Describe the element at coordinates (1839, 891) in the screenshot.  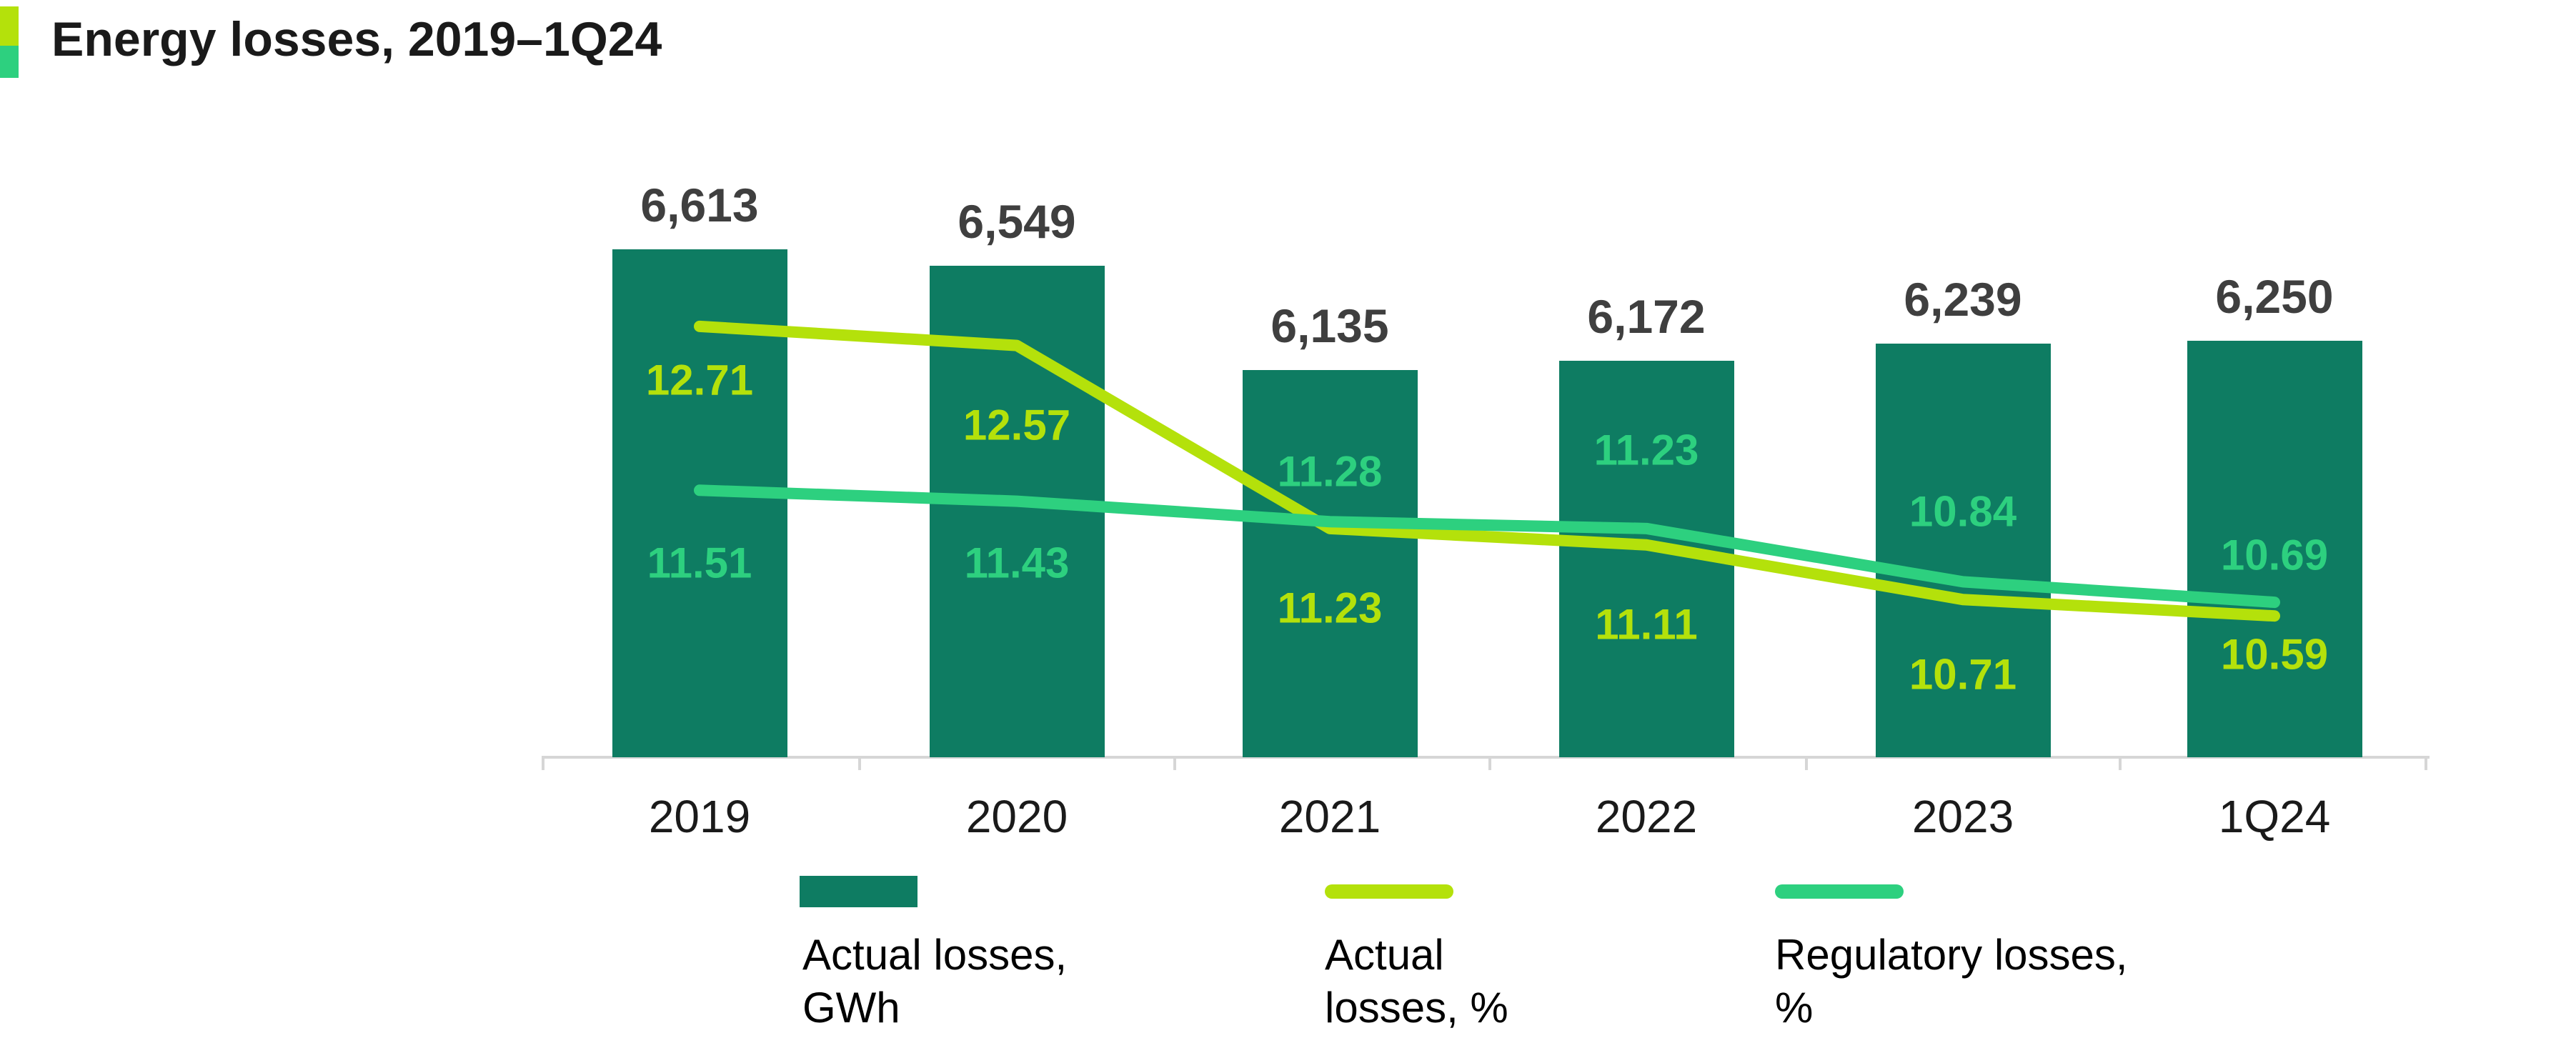
I see `legend-swatch-regulatory-losses-pct` at that location.